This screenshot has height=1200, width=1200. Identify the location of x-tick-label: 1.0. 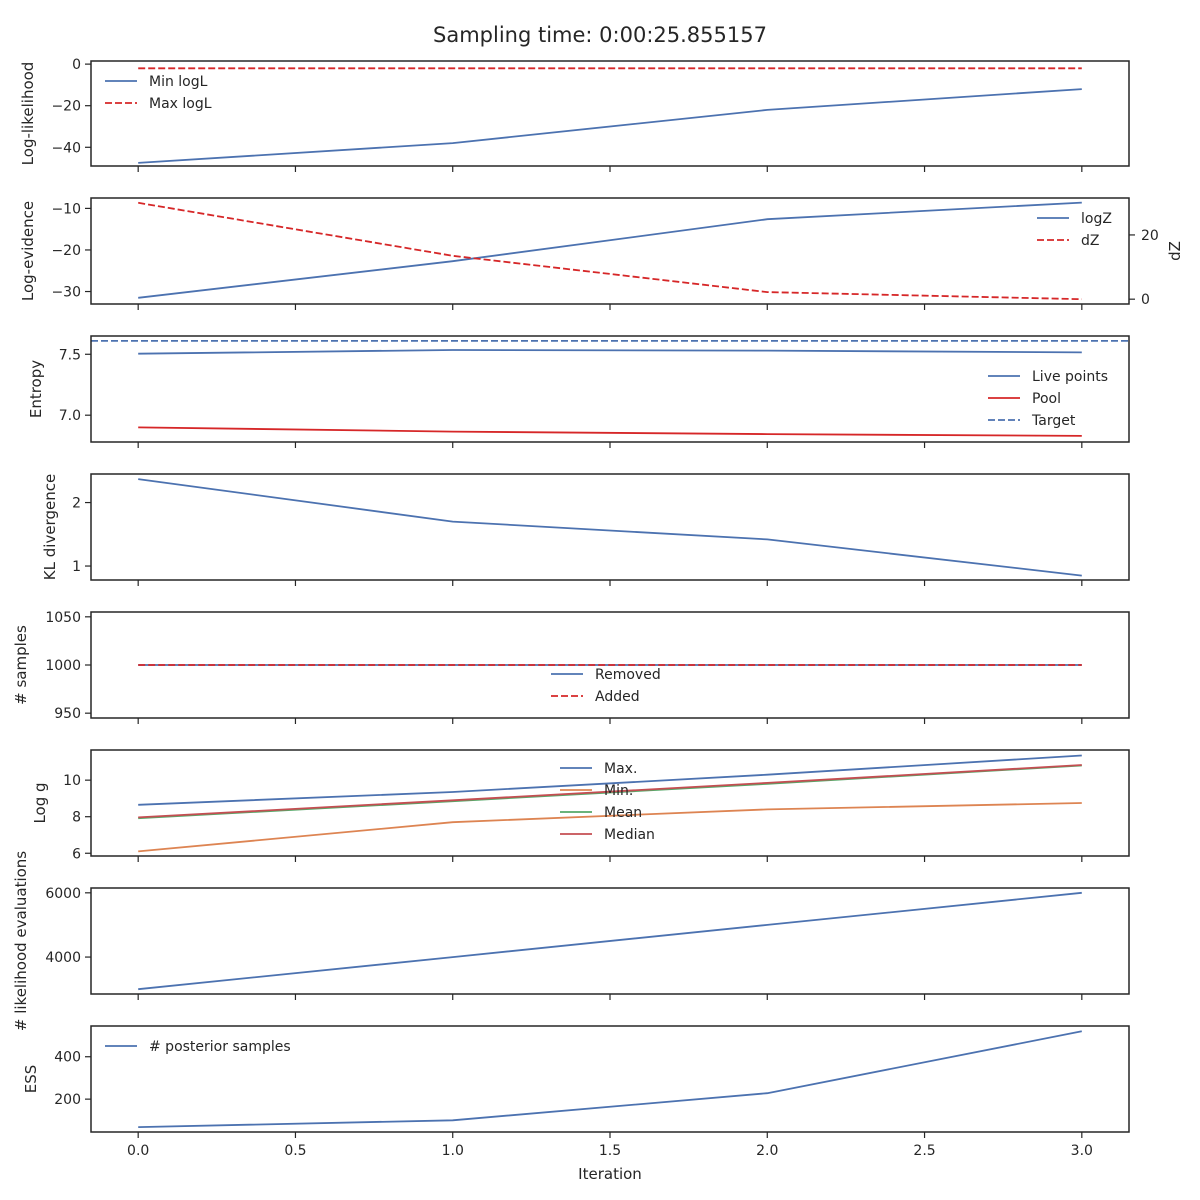
(453, 1151).